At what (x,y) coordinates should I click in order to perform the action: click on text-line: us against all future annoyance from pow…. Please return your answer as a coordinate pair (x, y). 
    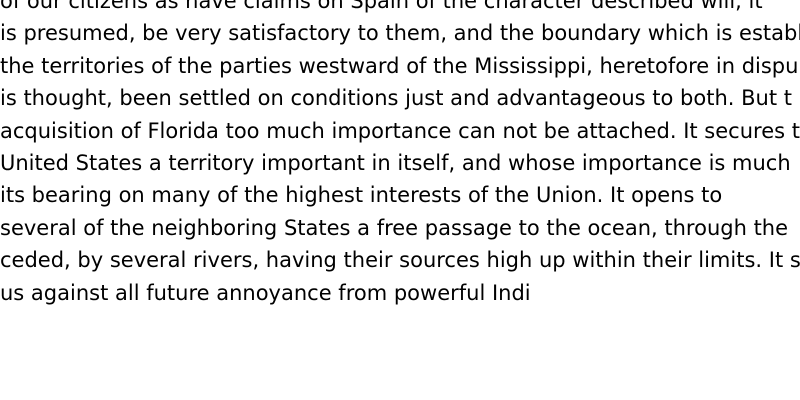
    Looking at the image, I should click on (265, 292).